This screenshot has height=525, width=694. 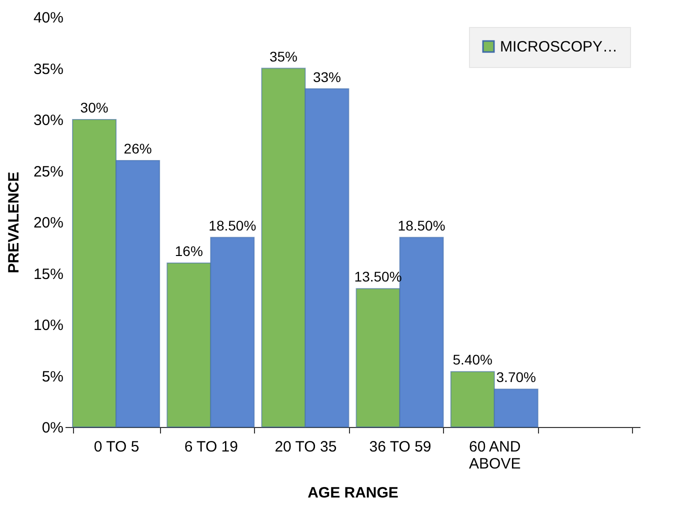 What do you see at coordinates (283, 56) in the screenshot?
I see `data-label: 35%` at bounding box center [283, 56].